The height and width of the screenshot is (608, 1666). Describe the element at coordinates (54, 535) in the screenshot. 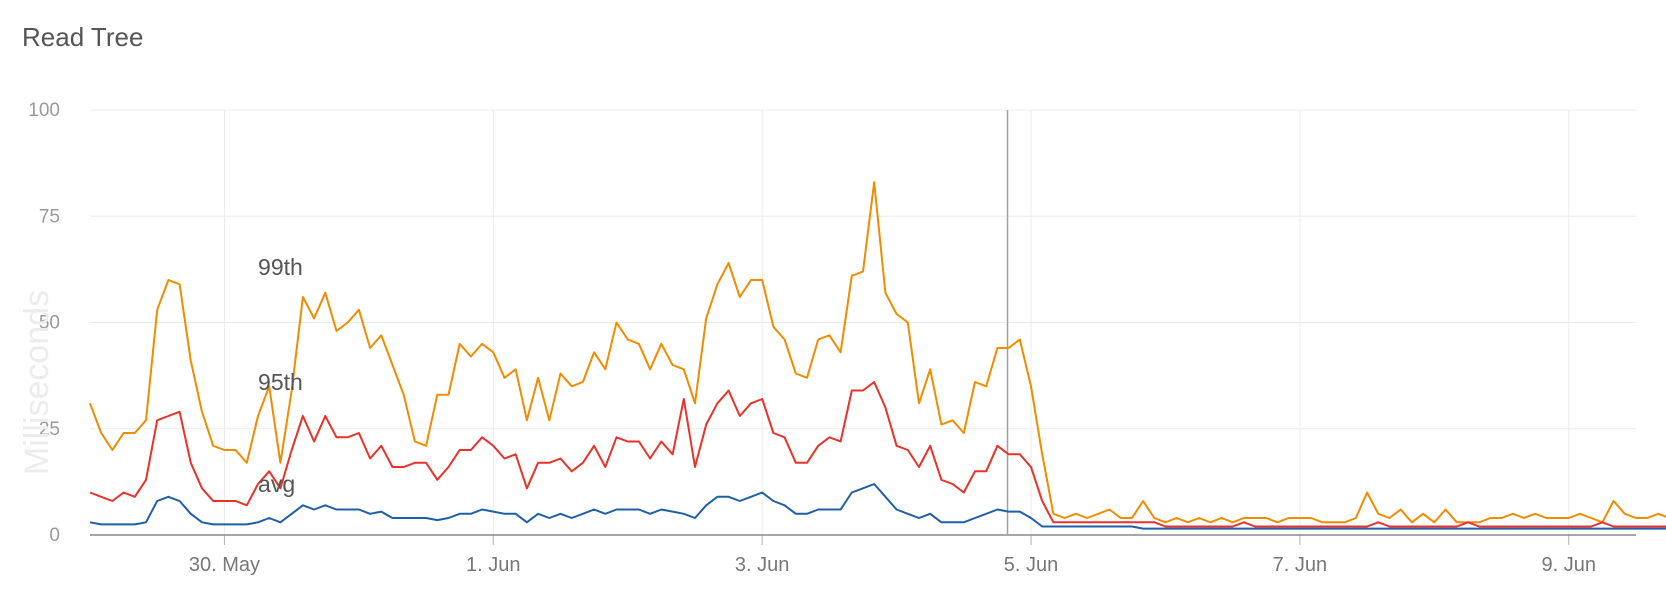

I see `y-tick-label: 0` at that location.